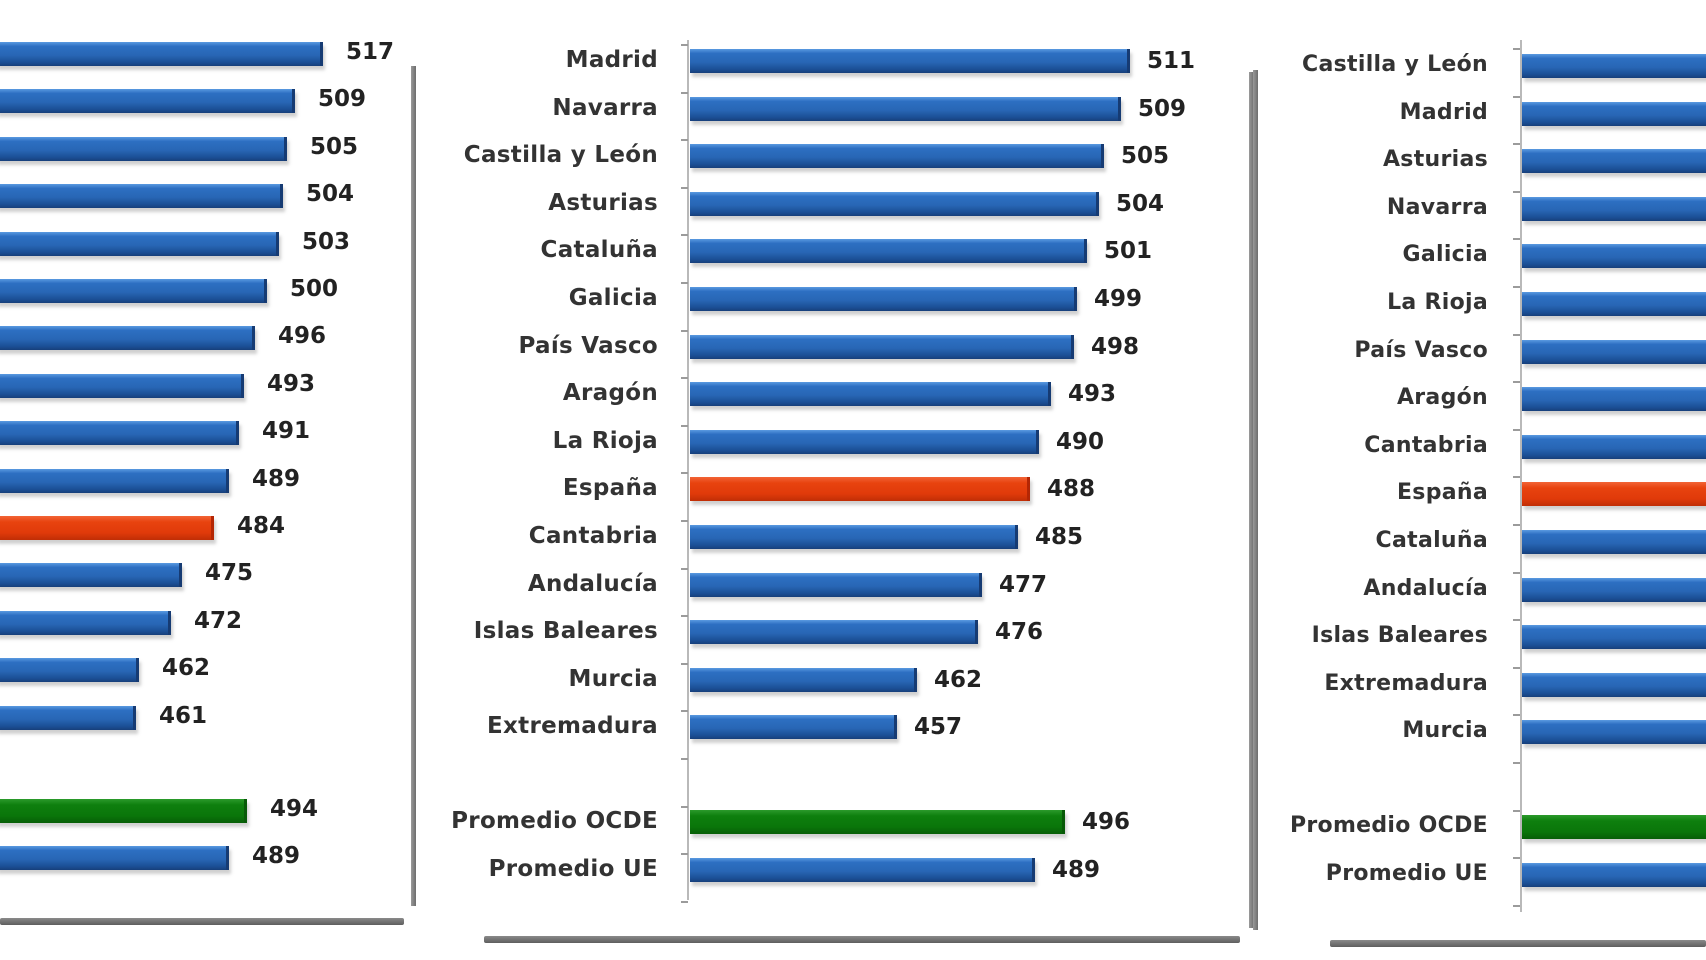 Image resolution: width=1706 pixels, height=960 pixels. Describe the element at coordinates (202, 921) in the screenshot. I see `left-panel-frame-bottom` at that location.